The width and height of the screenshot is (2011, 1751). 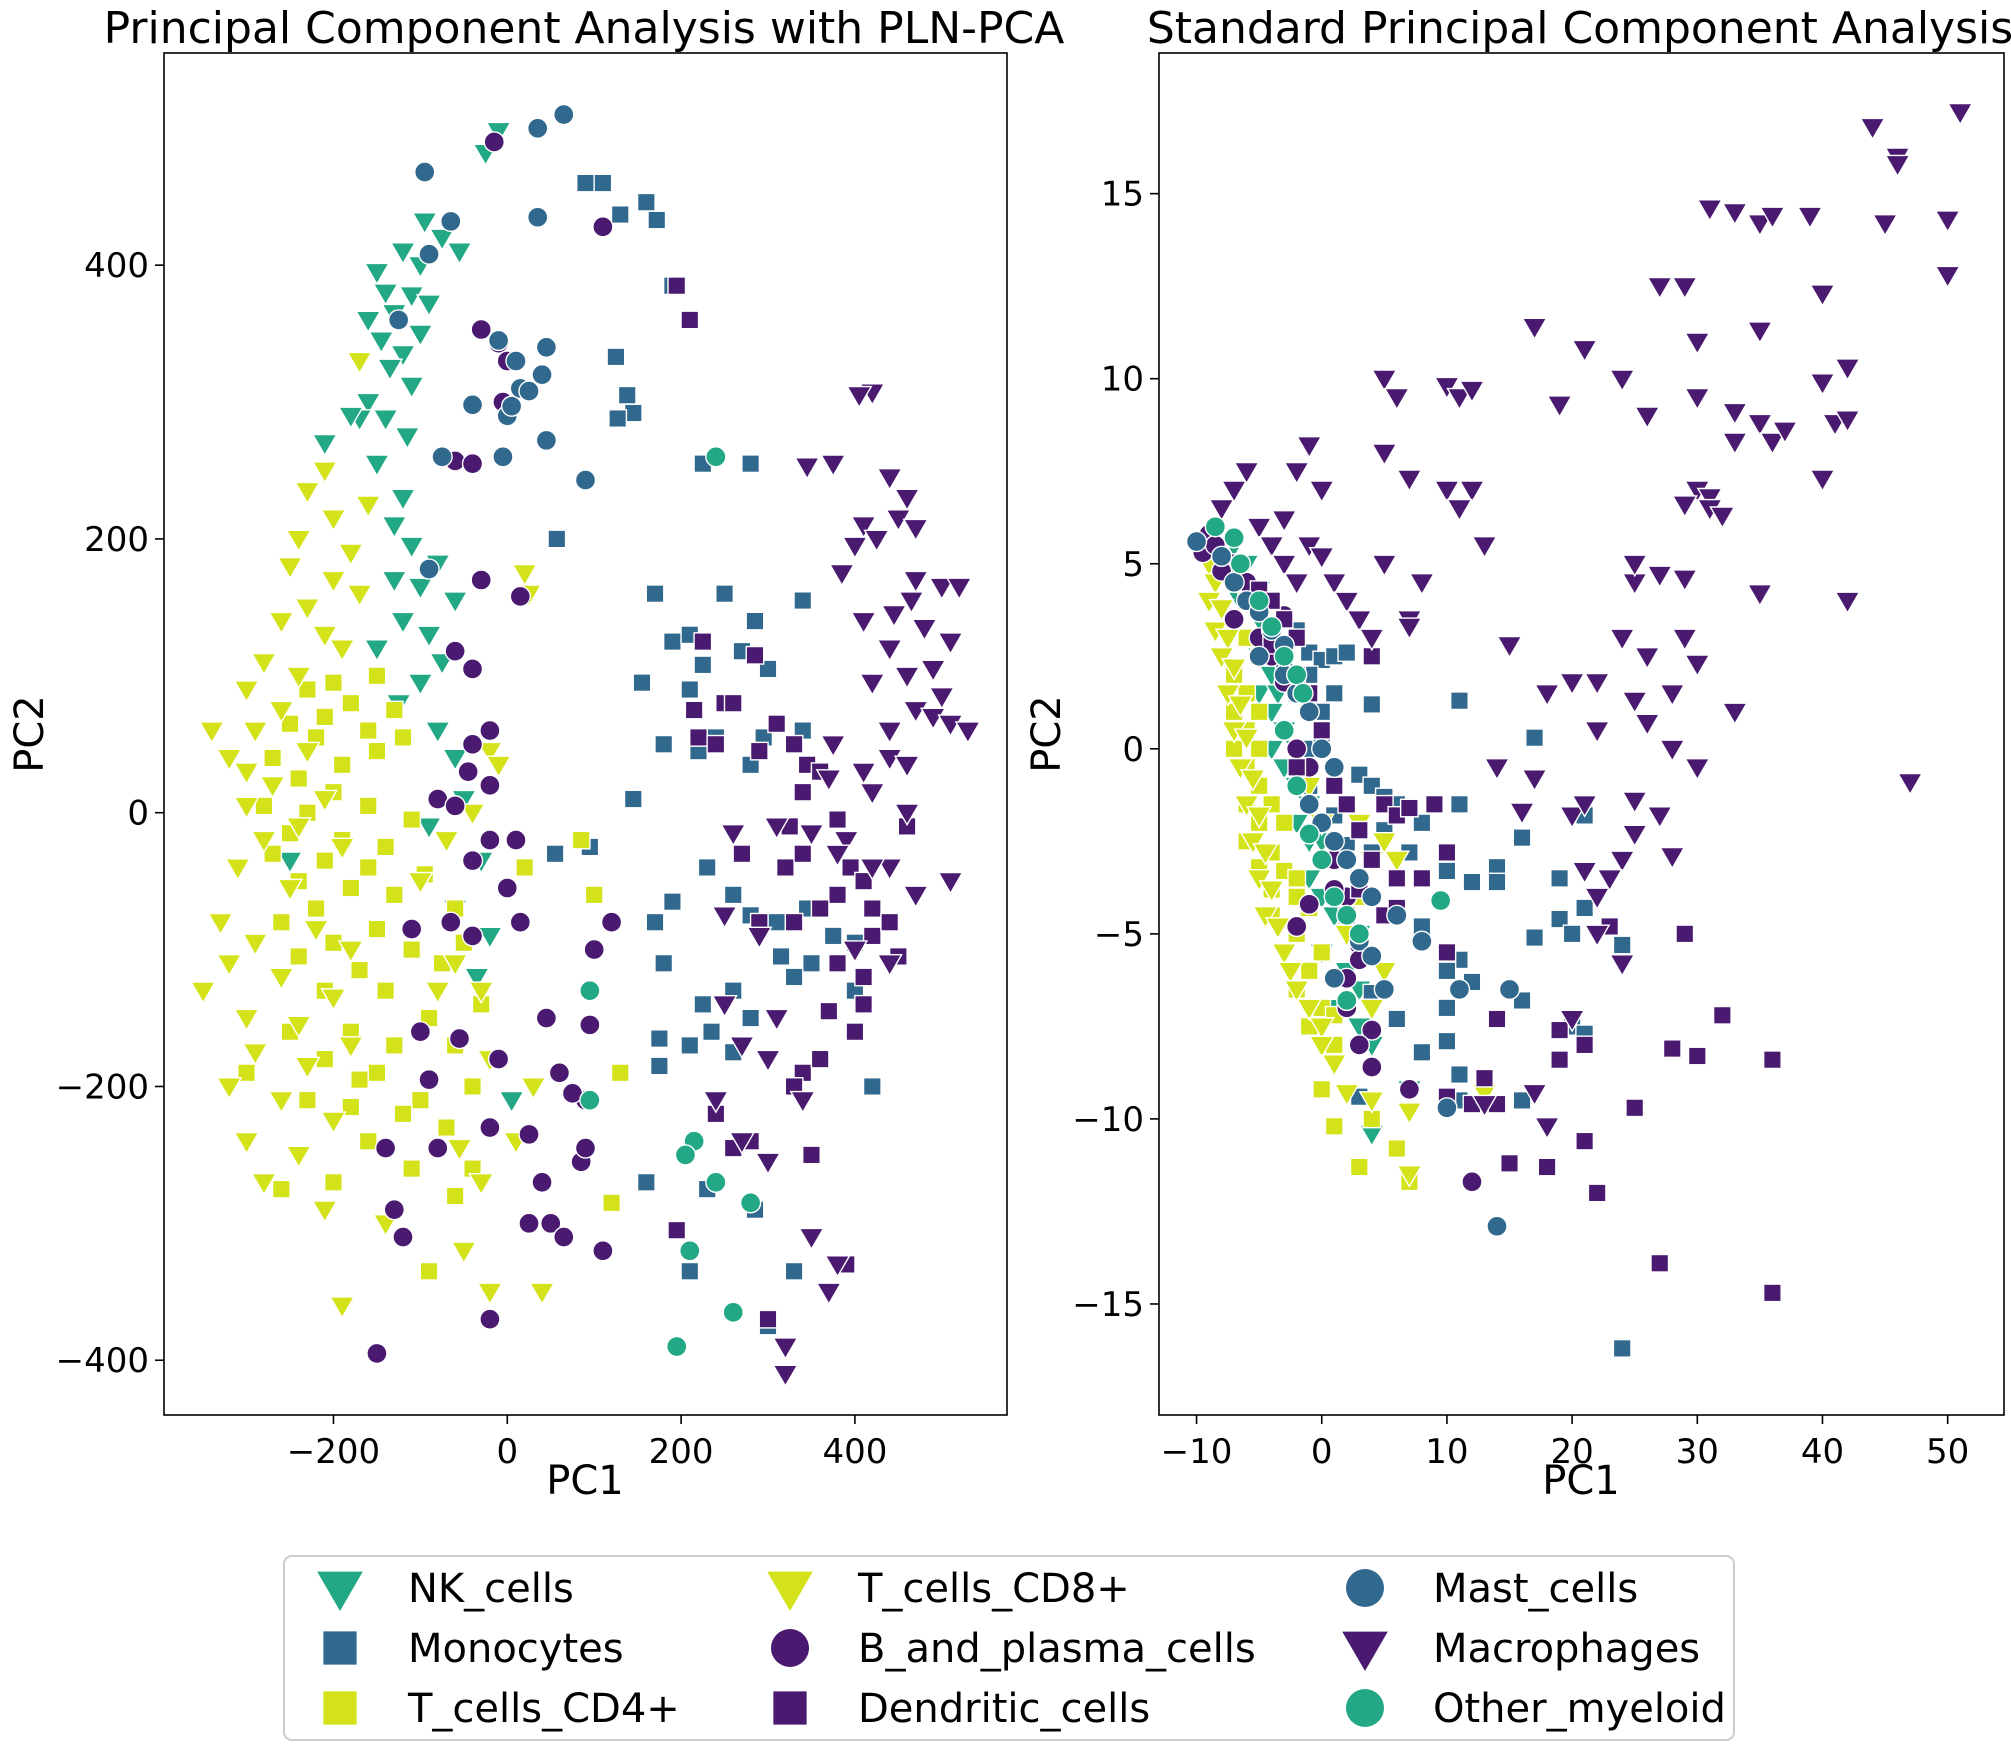 What do you see at coordinates (102, 1361) in the screenshot?
I see `pln-y-tick-label: −400` at bounding box center [102, 1361].